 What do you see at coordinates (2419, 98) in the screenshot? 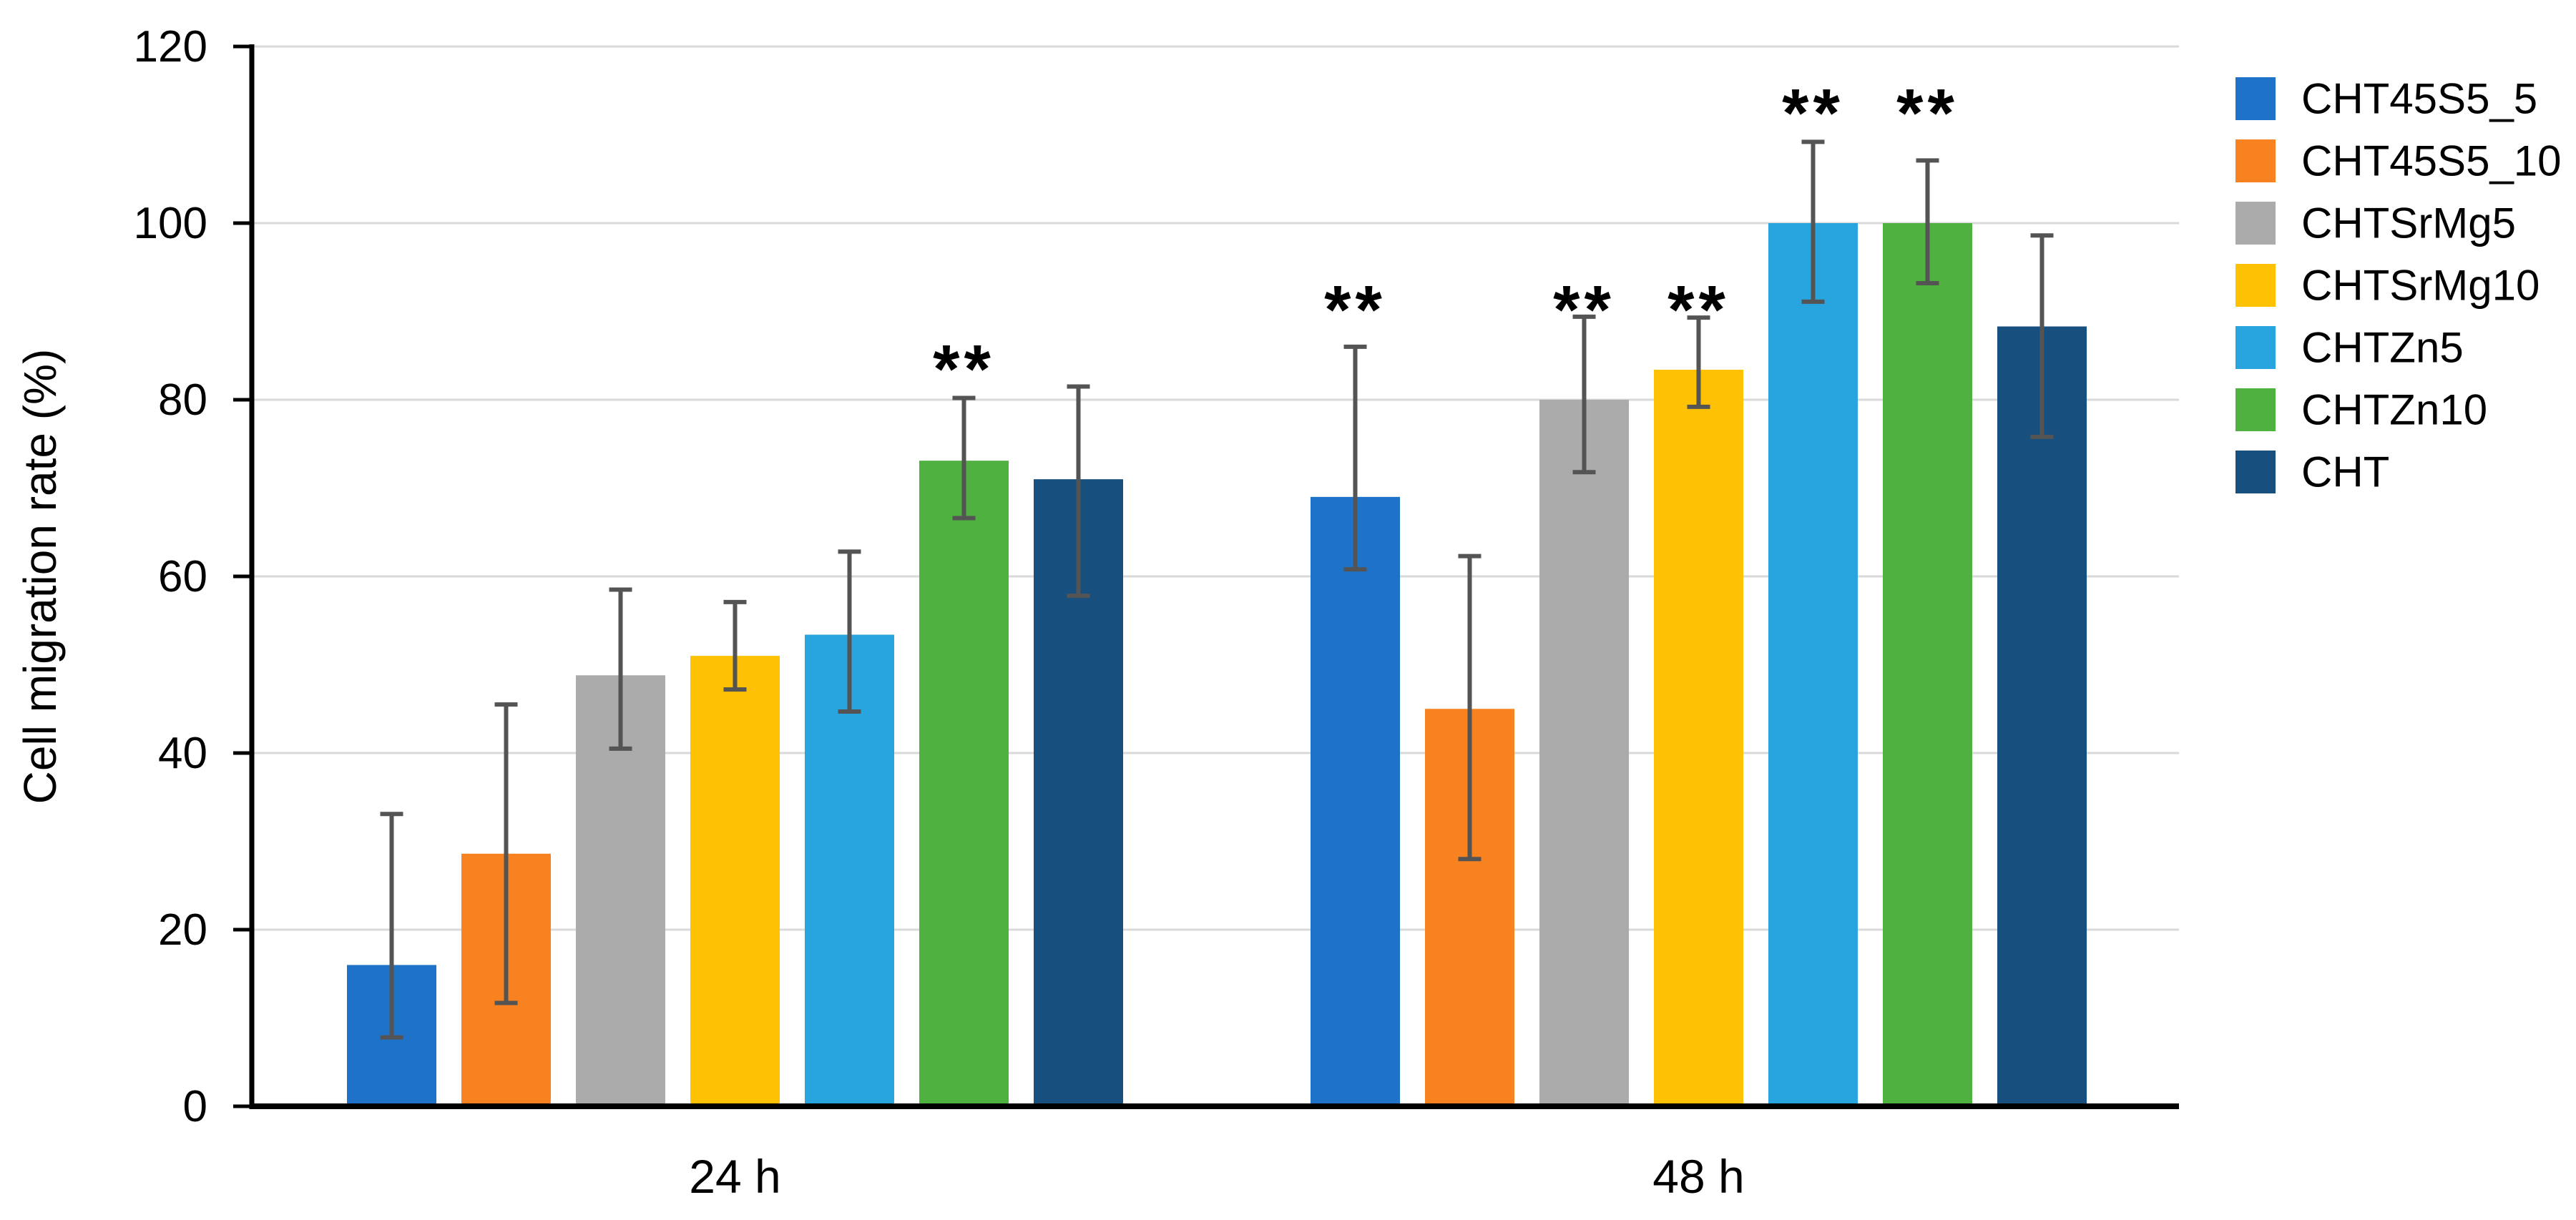
I see `legend-label: CHT45S5_5` at bounding box center [2419, 98].